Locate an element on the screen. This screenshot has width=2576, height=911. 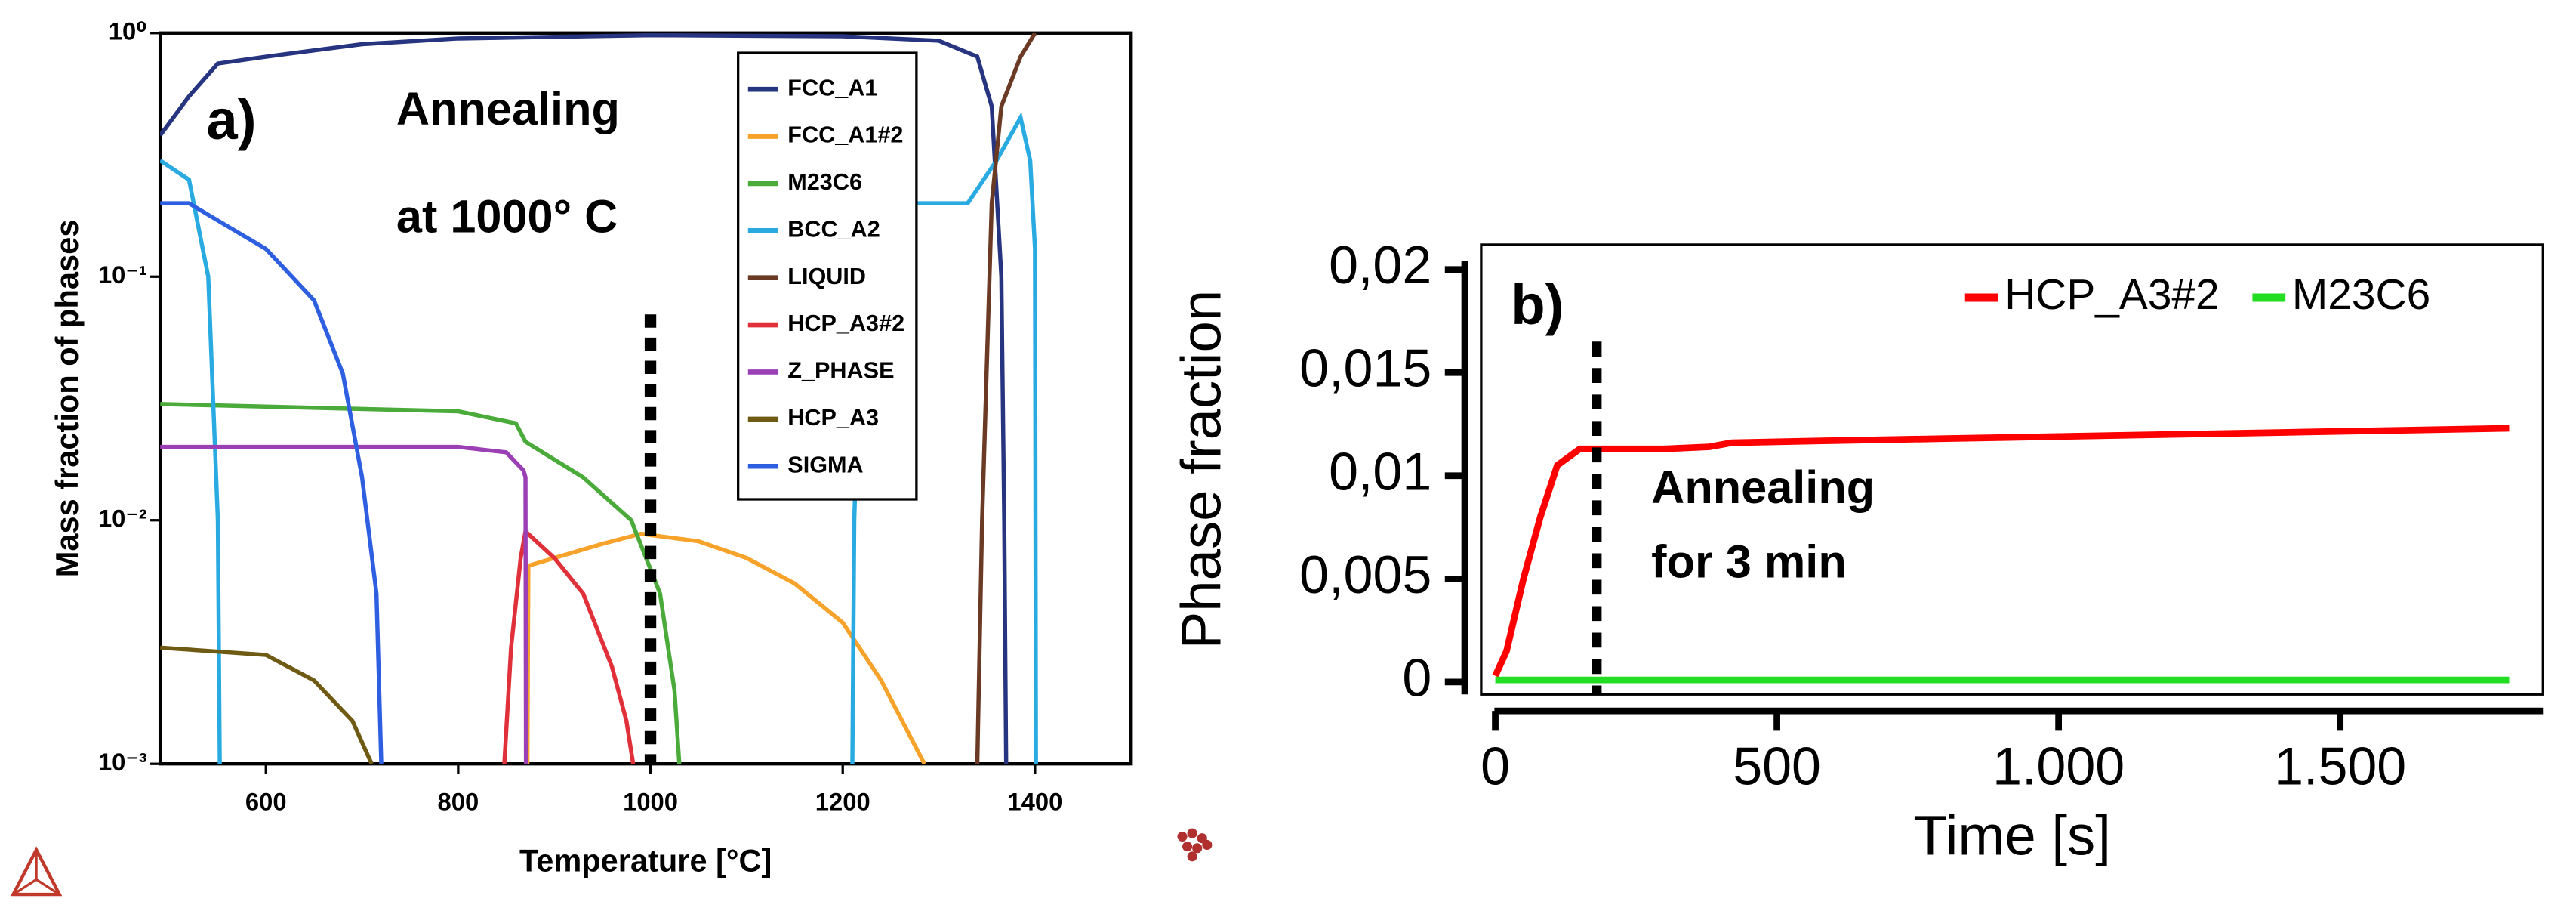
y-tick-label: 0,02 is located at coordinates (1380, 265).